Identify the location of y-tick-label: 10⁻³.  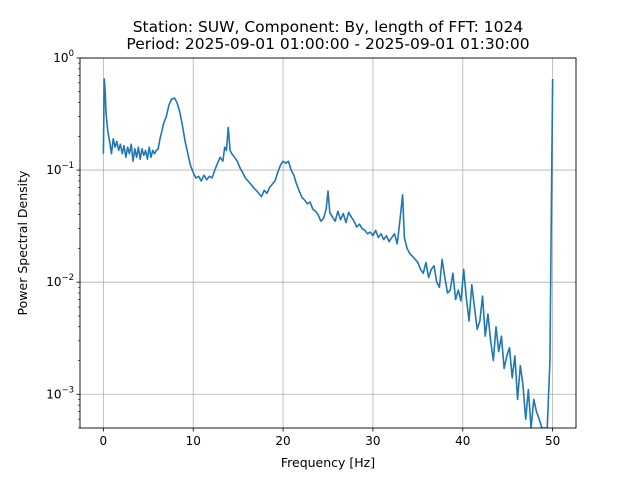
(60, 393).